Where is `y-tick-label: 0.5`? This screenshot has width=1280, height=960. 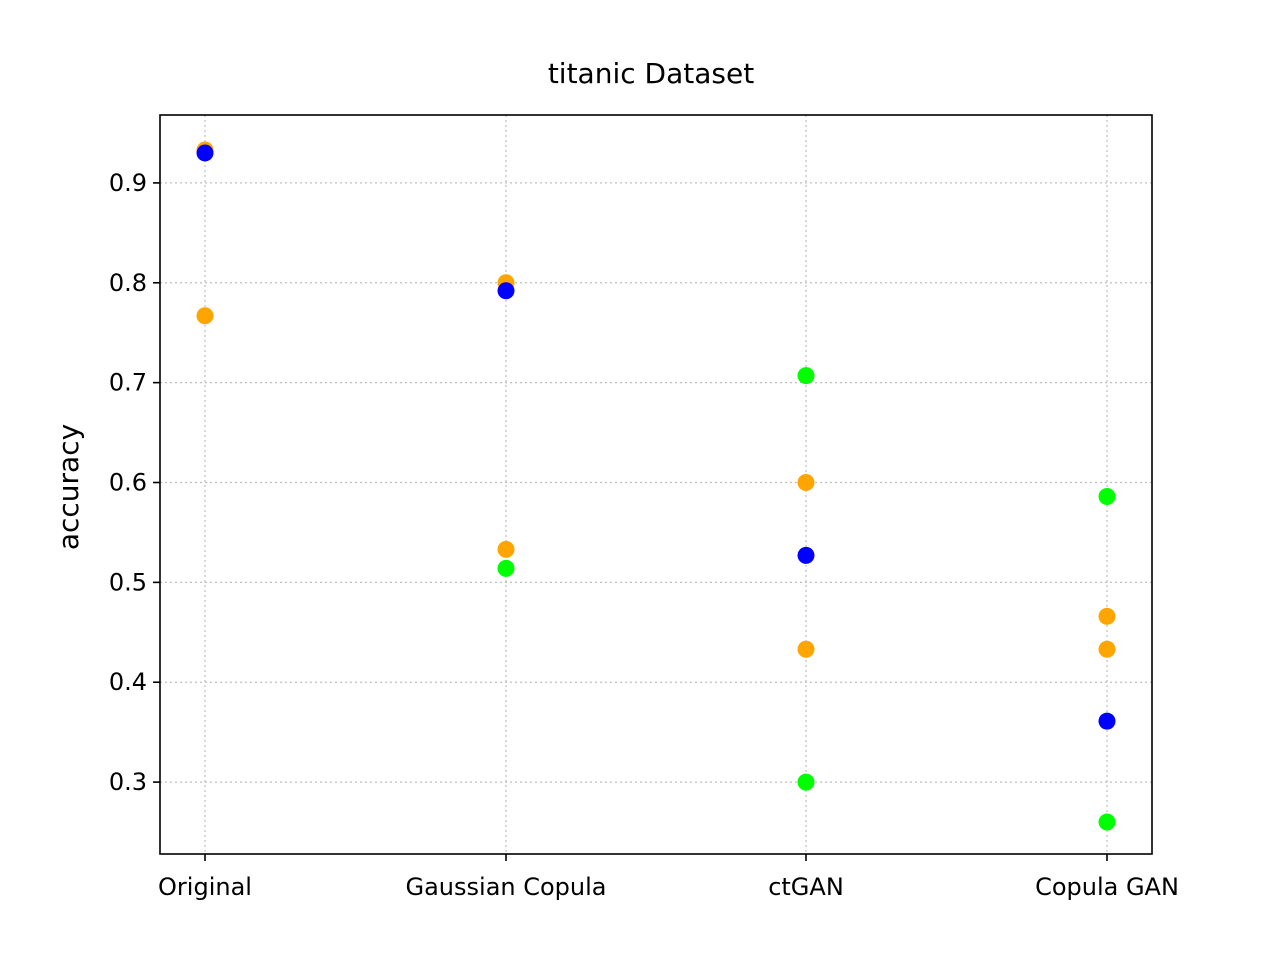 y-tick-label: 0.5 is located at coordinates (128, 582).